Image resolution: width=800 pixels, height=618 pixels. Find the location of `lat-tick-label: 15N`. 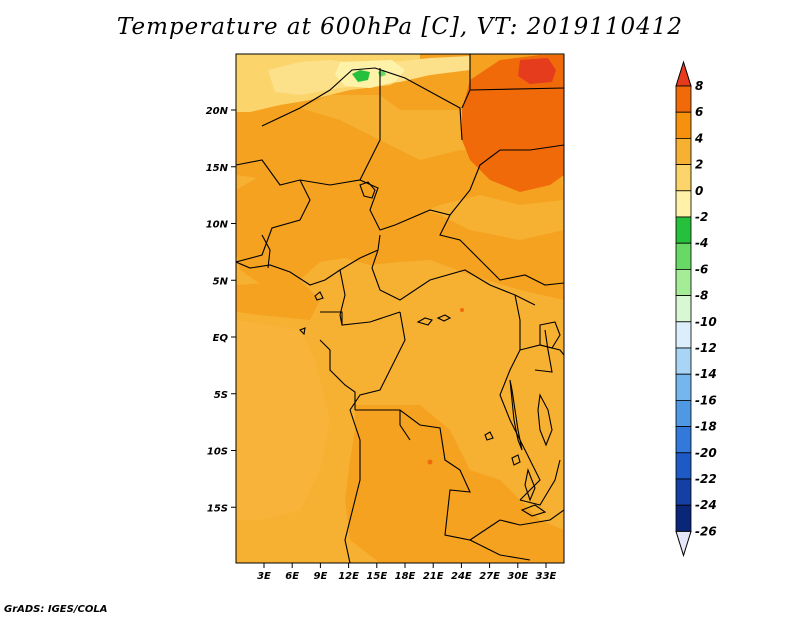

lat-tick-label: 15N is located at coordinates (217, 168).